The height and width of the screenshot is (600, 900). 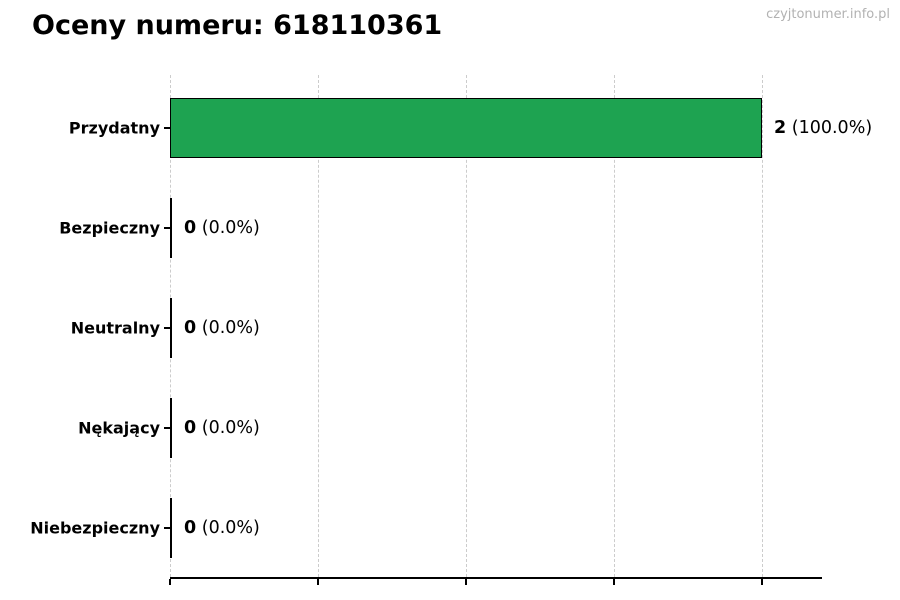 I want to click on category-label: Nękający, so click(x=119, y=428).